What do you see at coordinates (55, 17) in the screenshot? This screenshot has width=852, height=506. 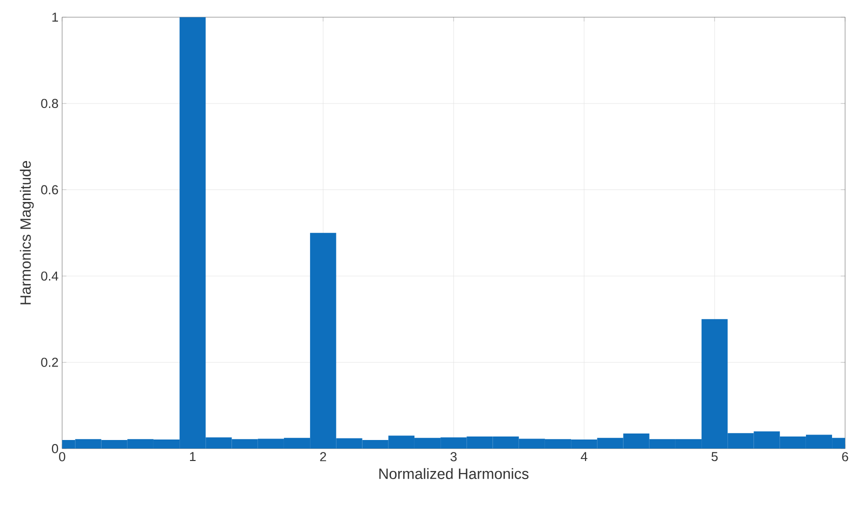 I see `y-tick-label: 1` at bounding box center [55, 17].